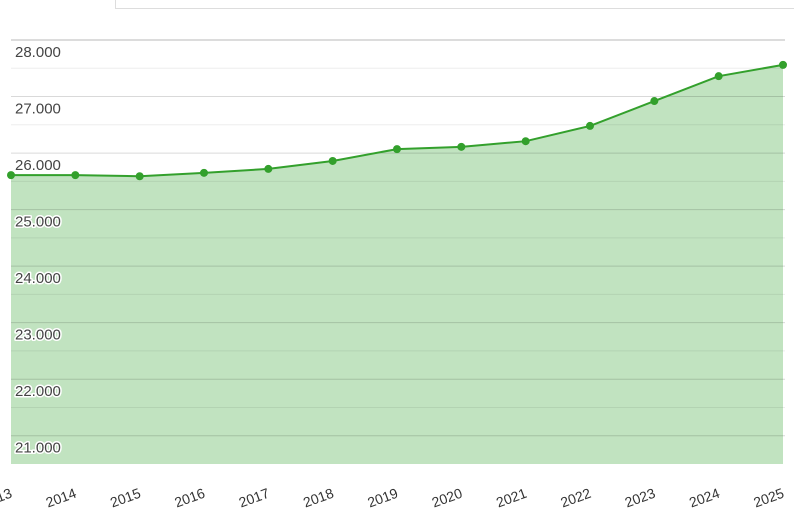  Describe the element at coordinates (640, 498) in the screenshot. I see `x-tick-label: 2023` at that location.